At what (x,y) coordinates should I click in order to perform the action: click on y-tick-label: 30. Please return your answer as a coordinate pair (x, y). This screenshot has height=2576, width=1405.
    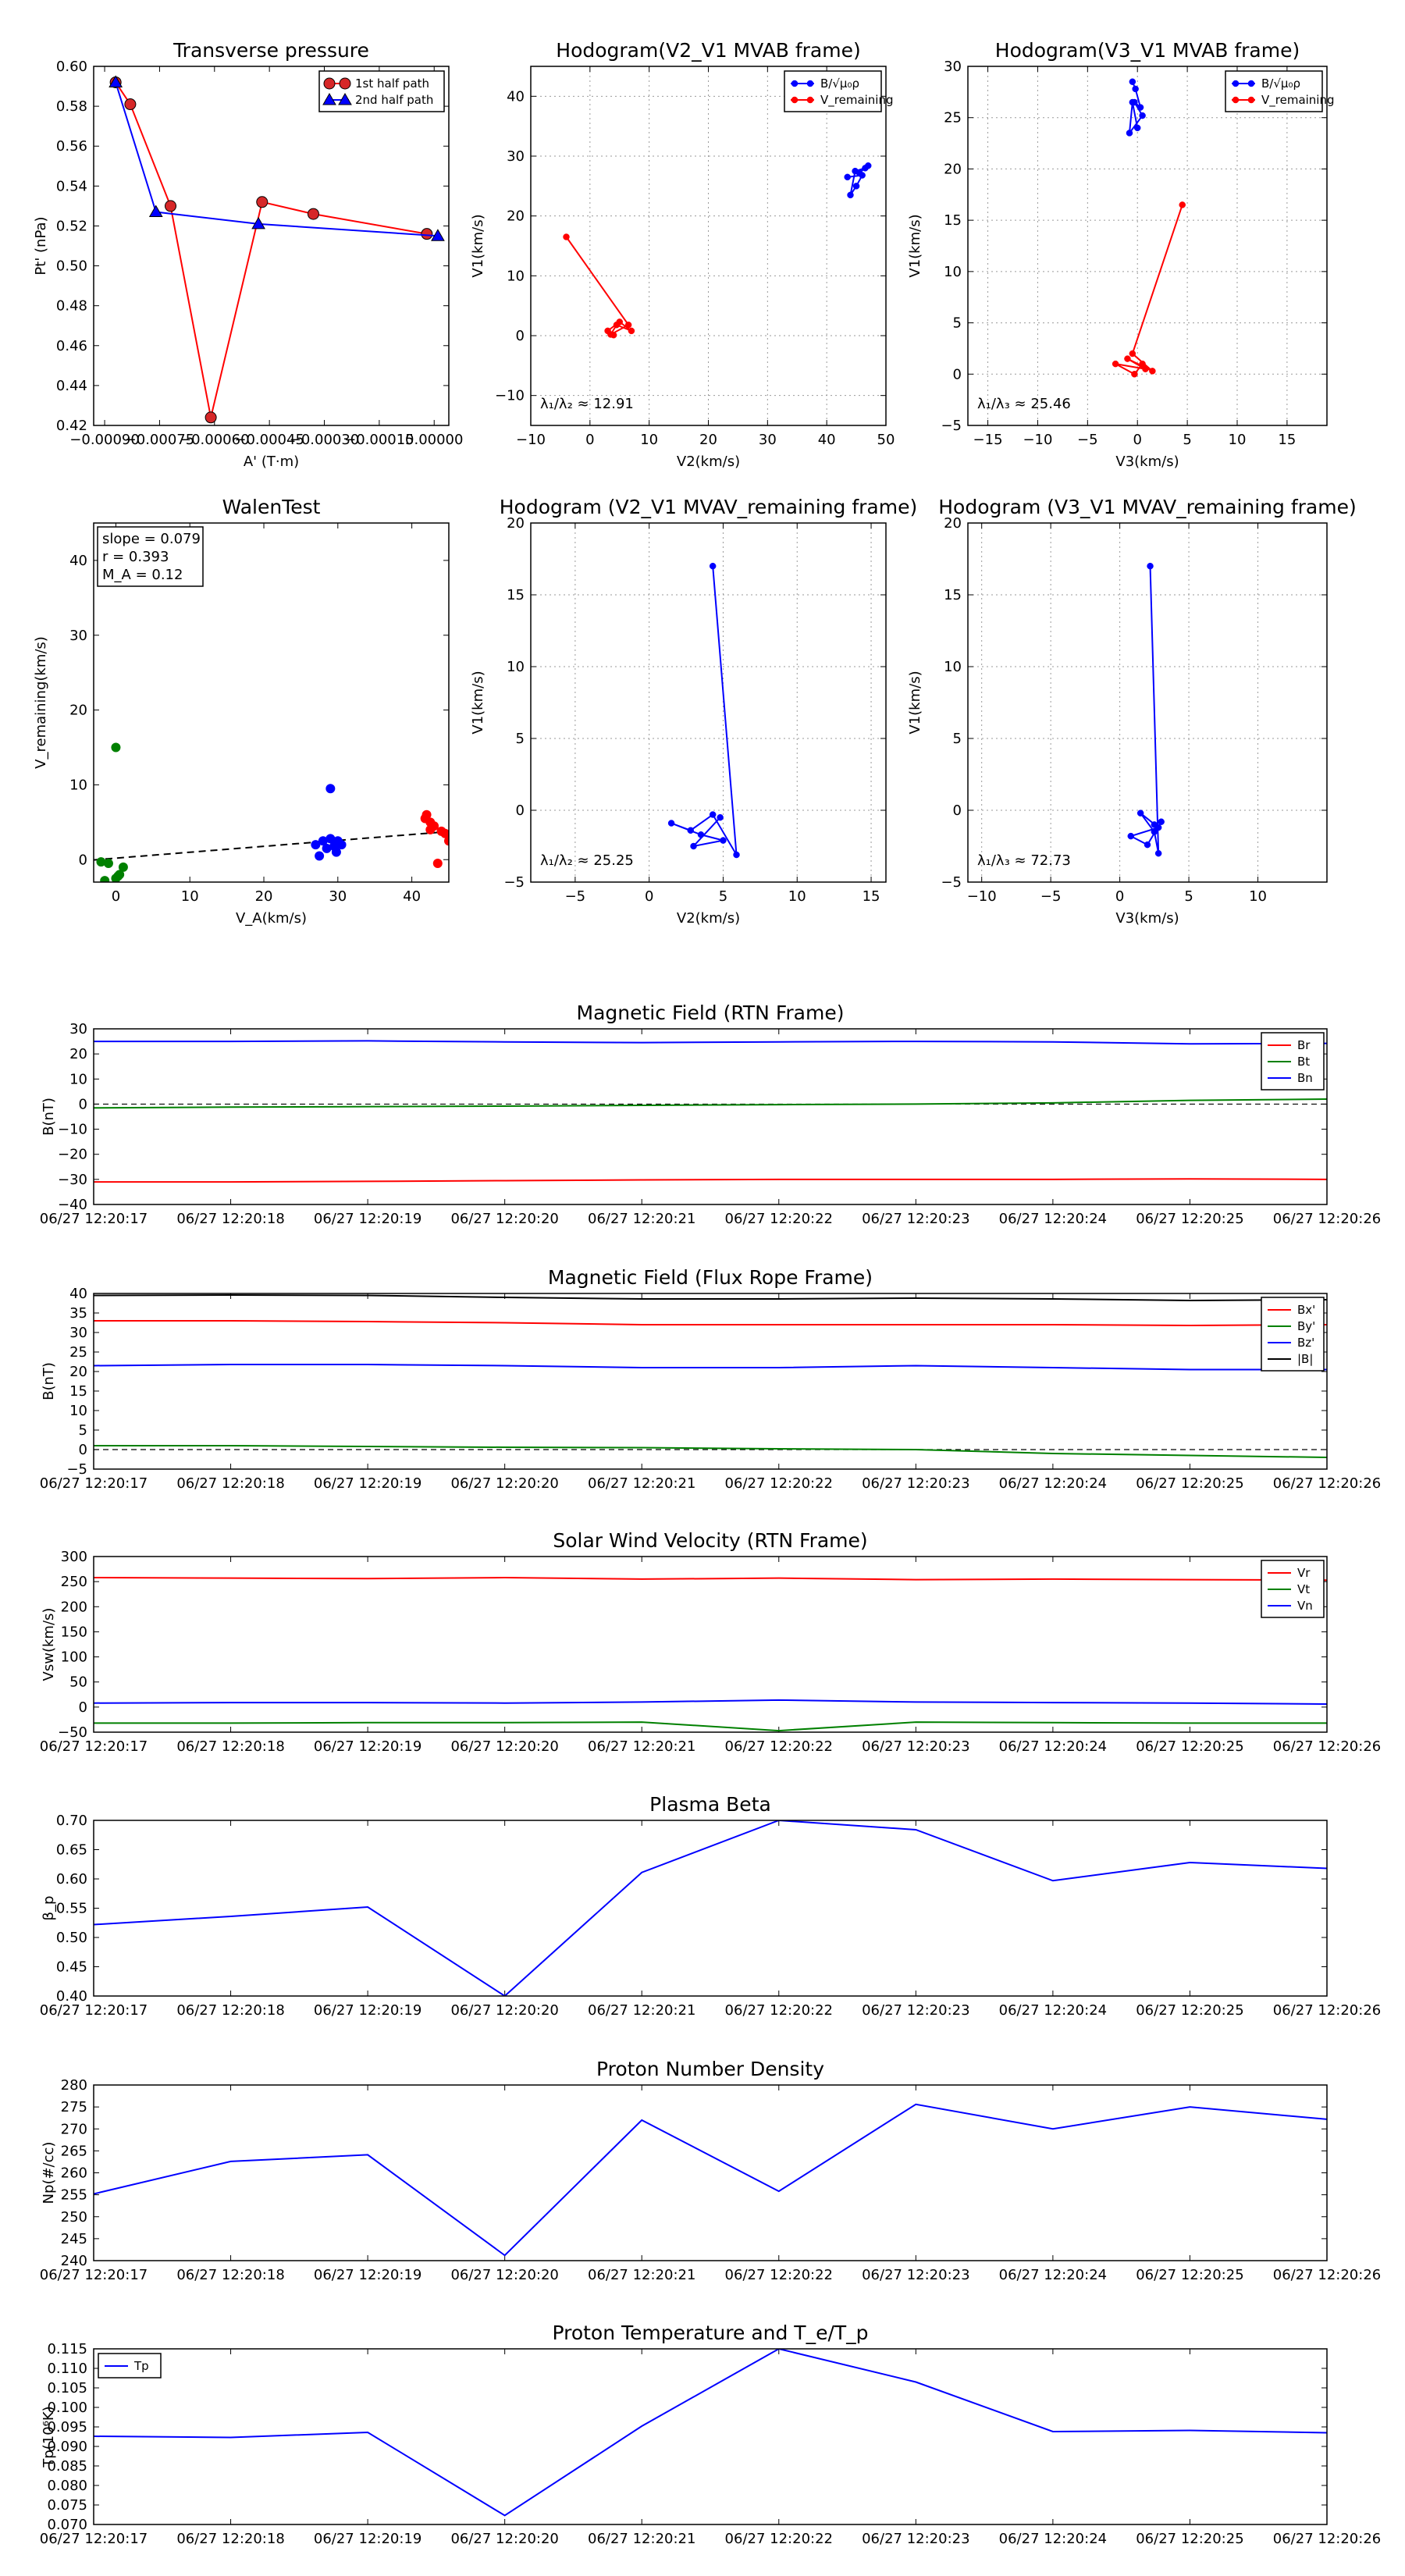
    Looking at the image, I should click on (78, 1029).